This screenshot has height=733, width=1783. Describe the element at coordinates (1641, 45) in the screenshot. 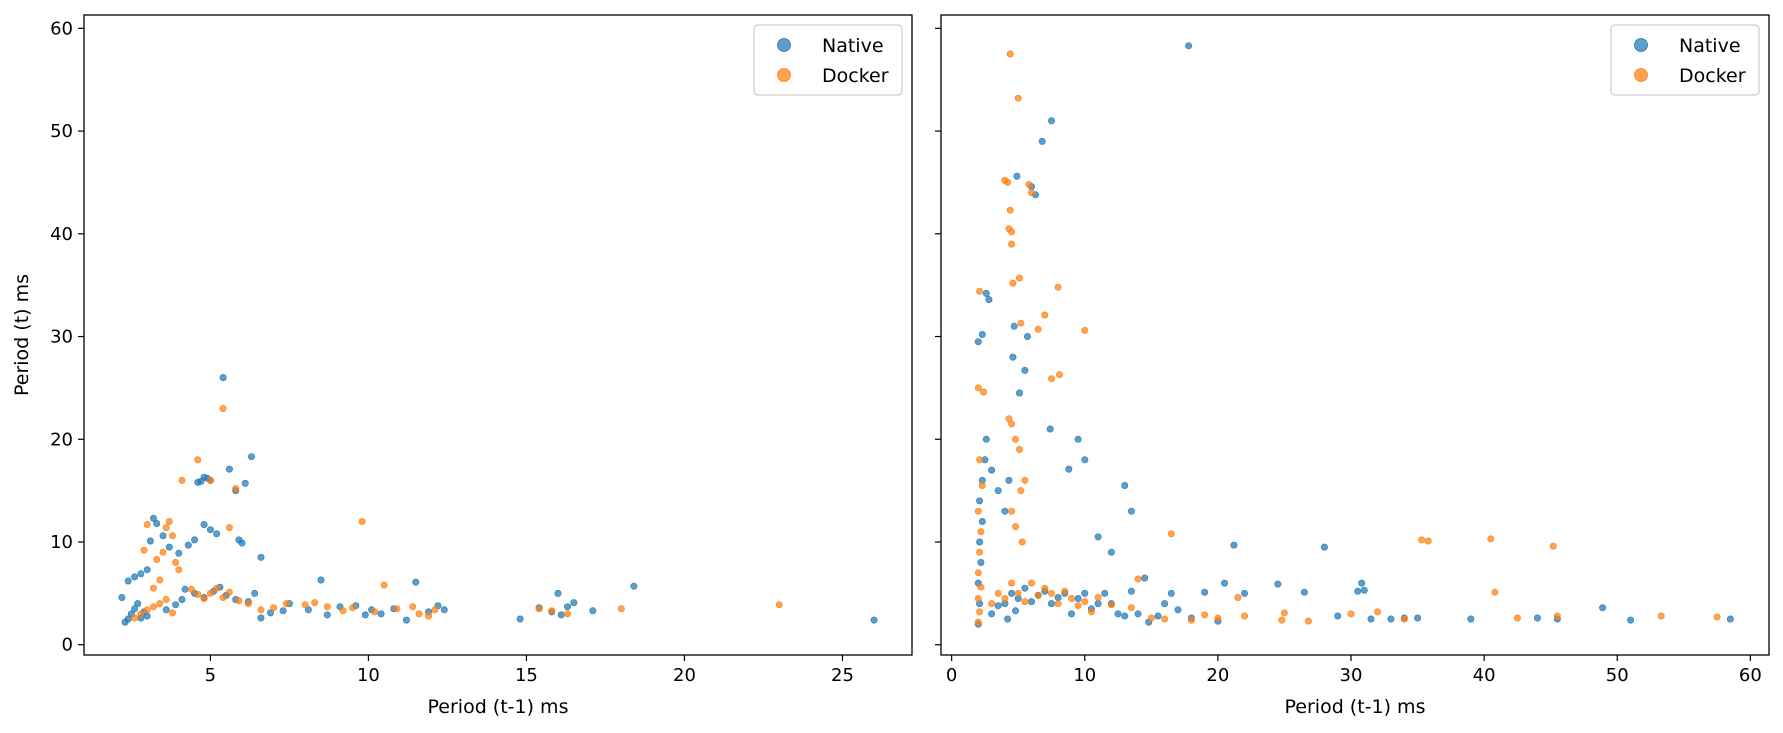

I see `legend-marker-native` at that location.